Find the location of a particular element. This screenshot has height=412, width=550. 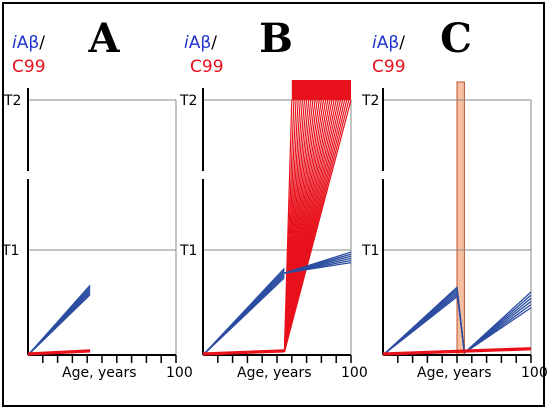

panel-letter-c: C is located at coordinates (456, 38).